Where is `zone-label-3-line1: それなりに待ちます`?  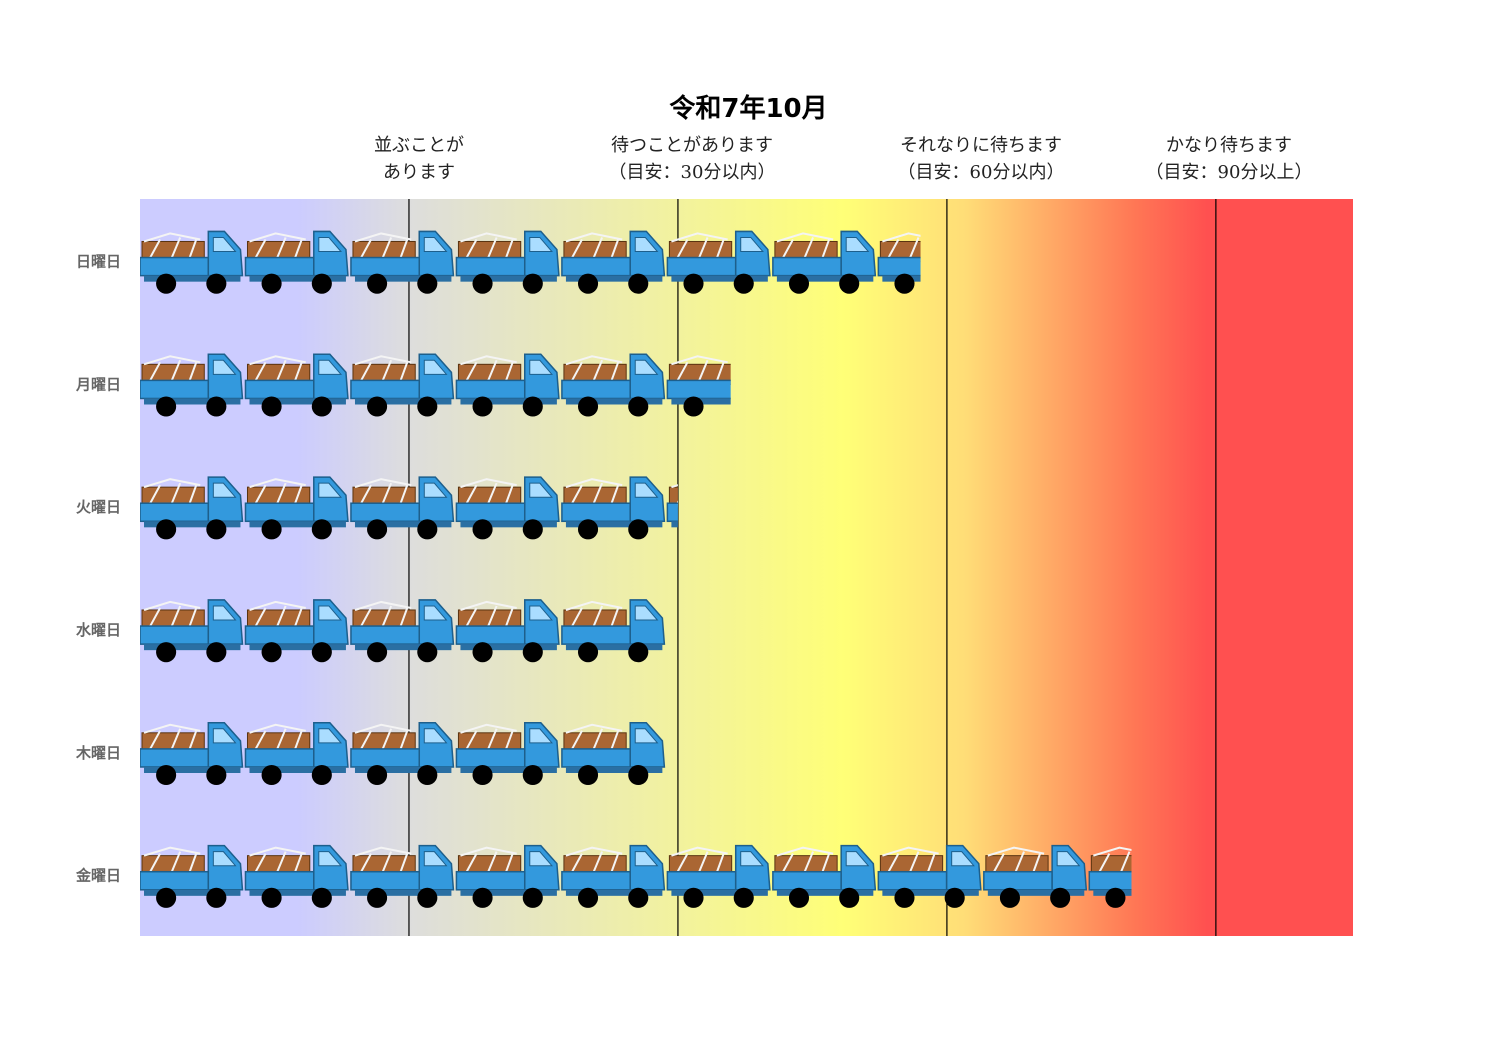 zone-label-3-line1: それなりに待ちます is located at coordinates (981, 145).